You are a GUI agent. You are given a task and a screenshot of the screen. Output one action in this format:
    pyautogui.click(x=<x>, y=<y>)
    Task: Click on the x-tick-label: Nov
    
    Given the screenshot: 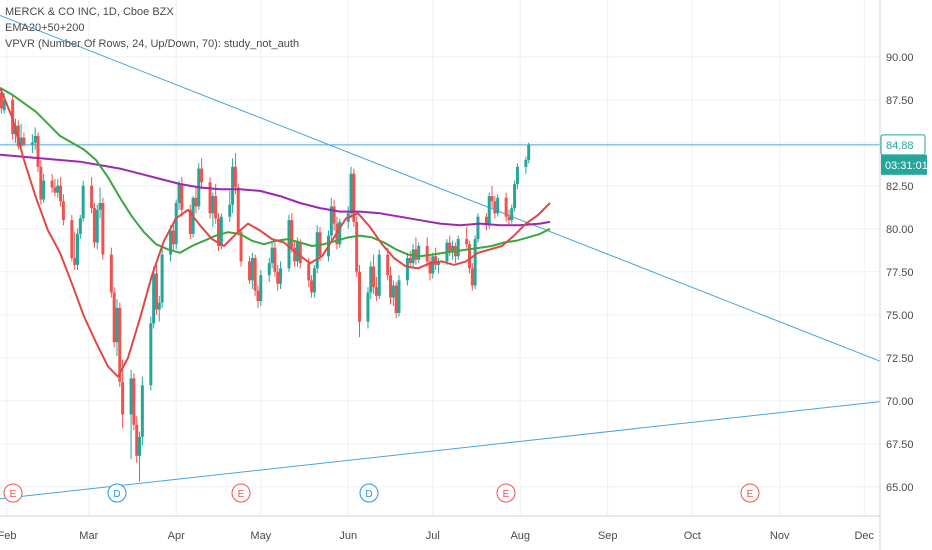 What is the action you would take?
    pyautogui.click(x=780, y=536)
    